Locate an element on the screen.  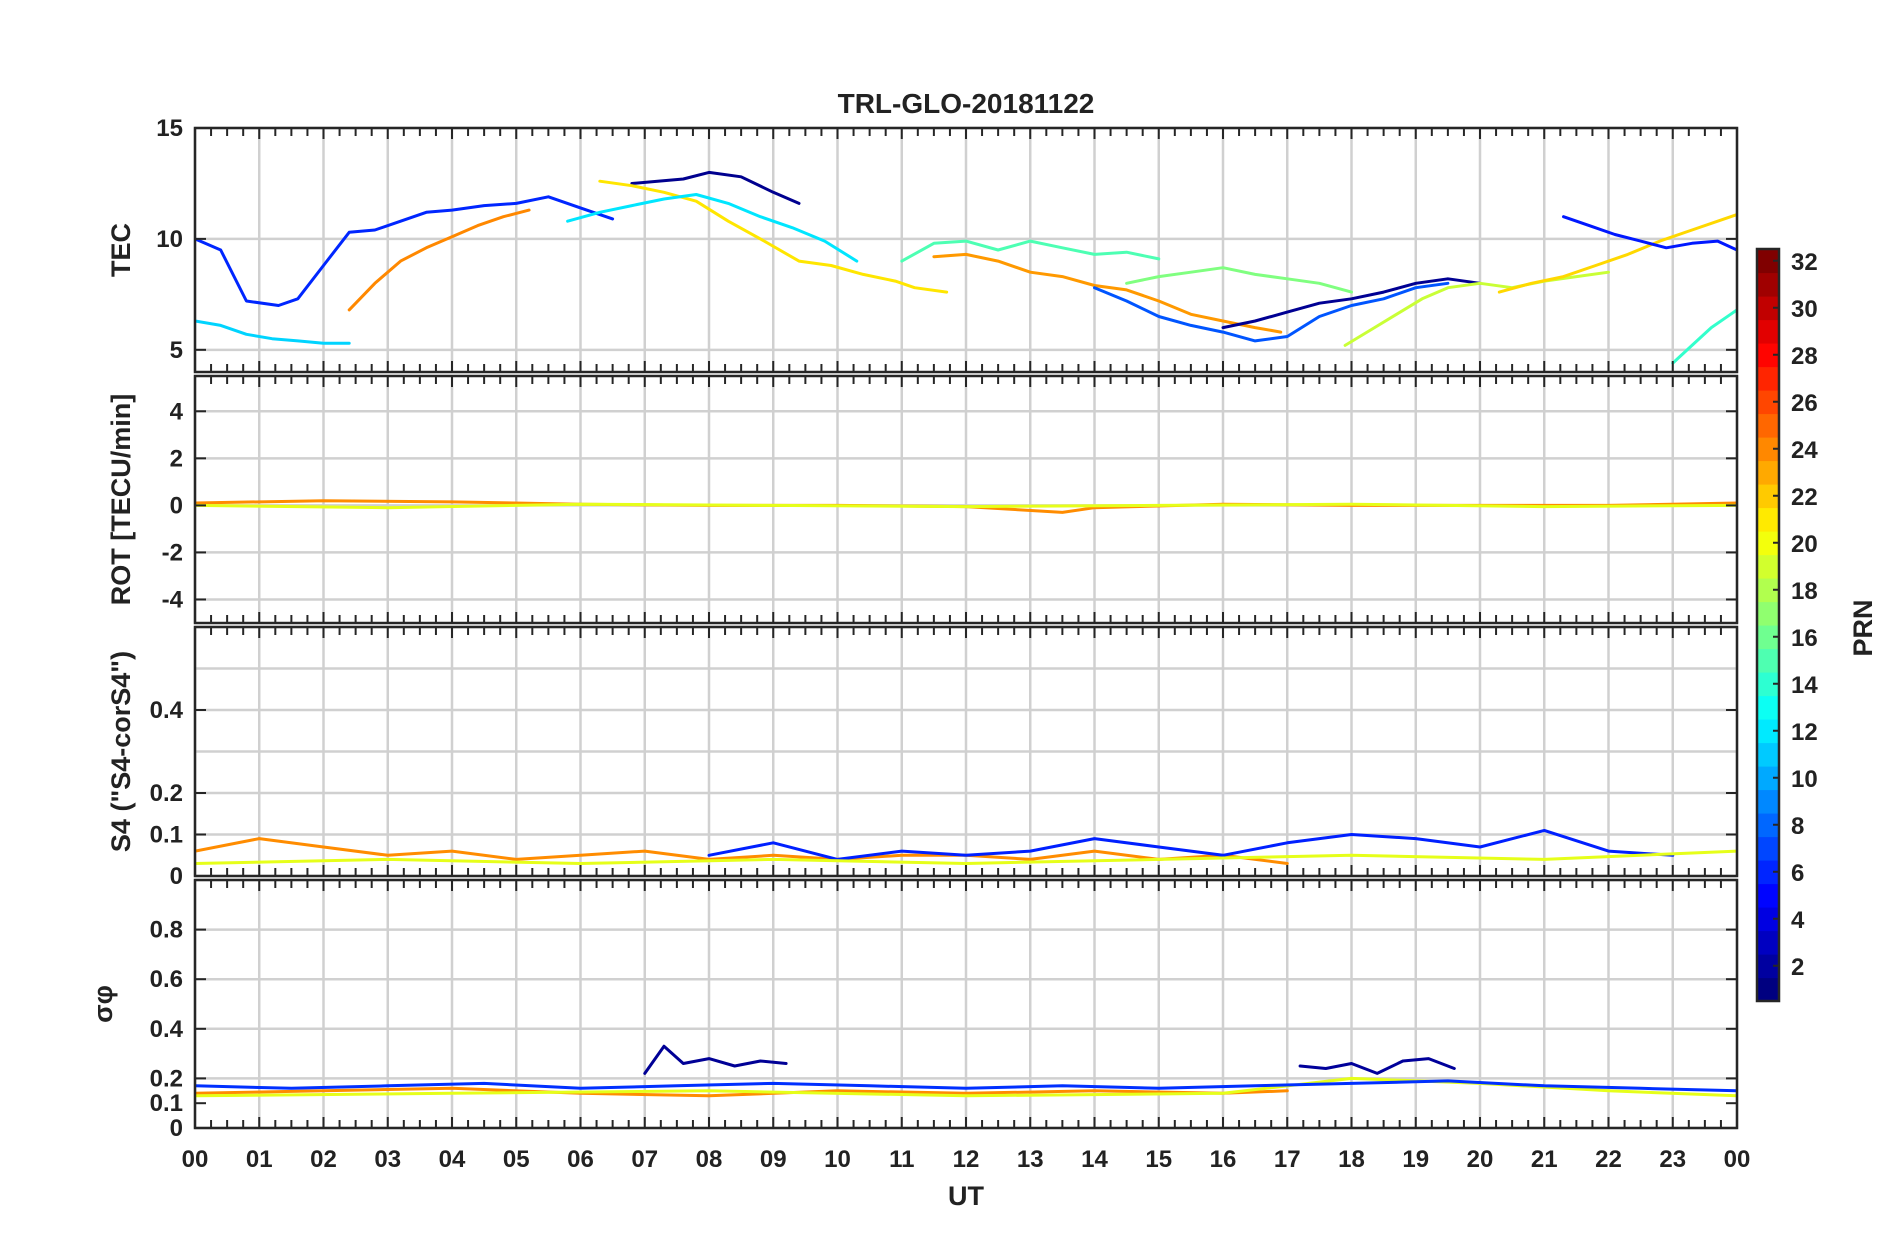
colorbar-label: PRN is located at coordinates (1863, 627).